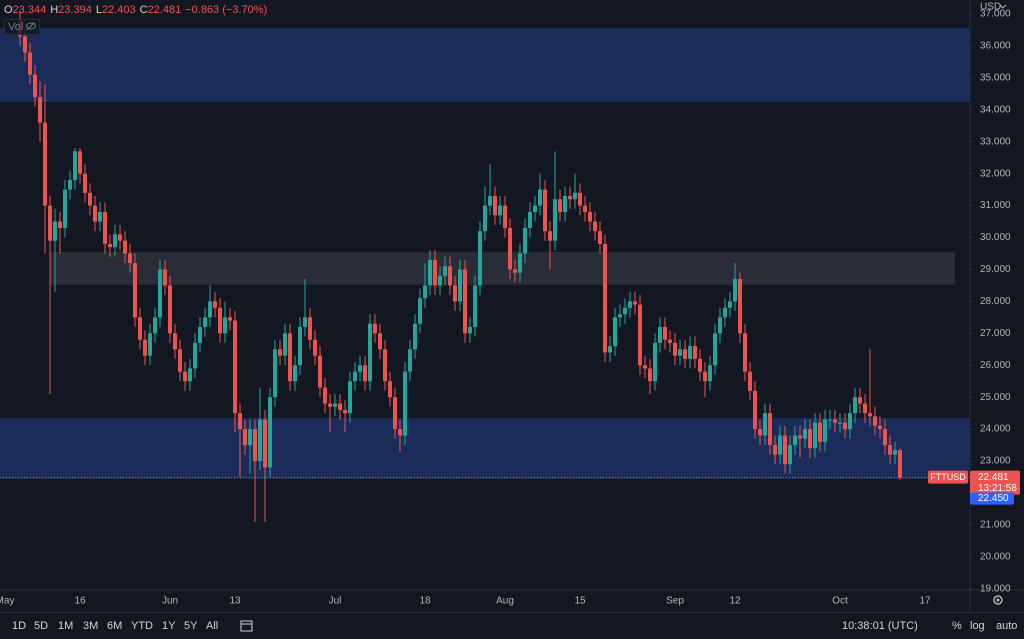  I want to click on scale-option: log, so click(977, 626).